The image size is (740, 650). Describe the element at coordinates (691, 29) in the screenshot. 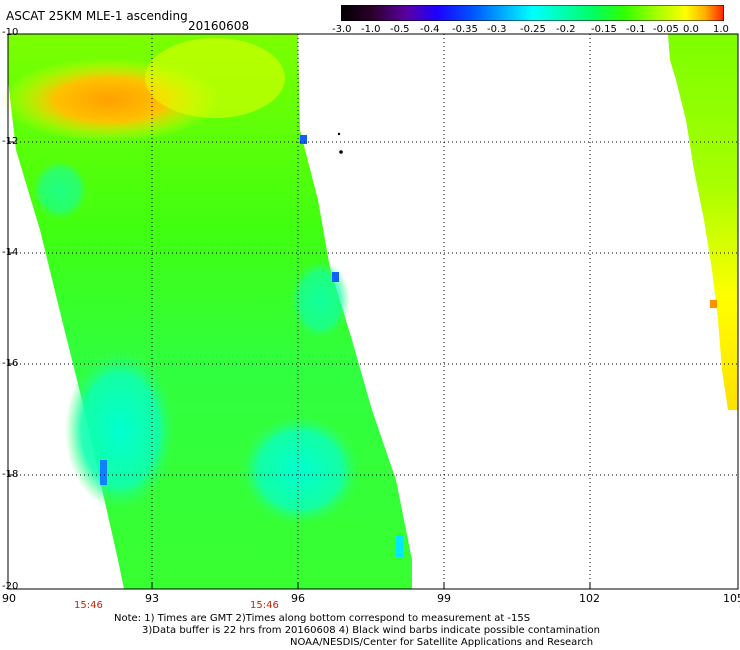

I see `colorbar-label: 0.0` at that location.